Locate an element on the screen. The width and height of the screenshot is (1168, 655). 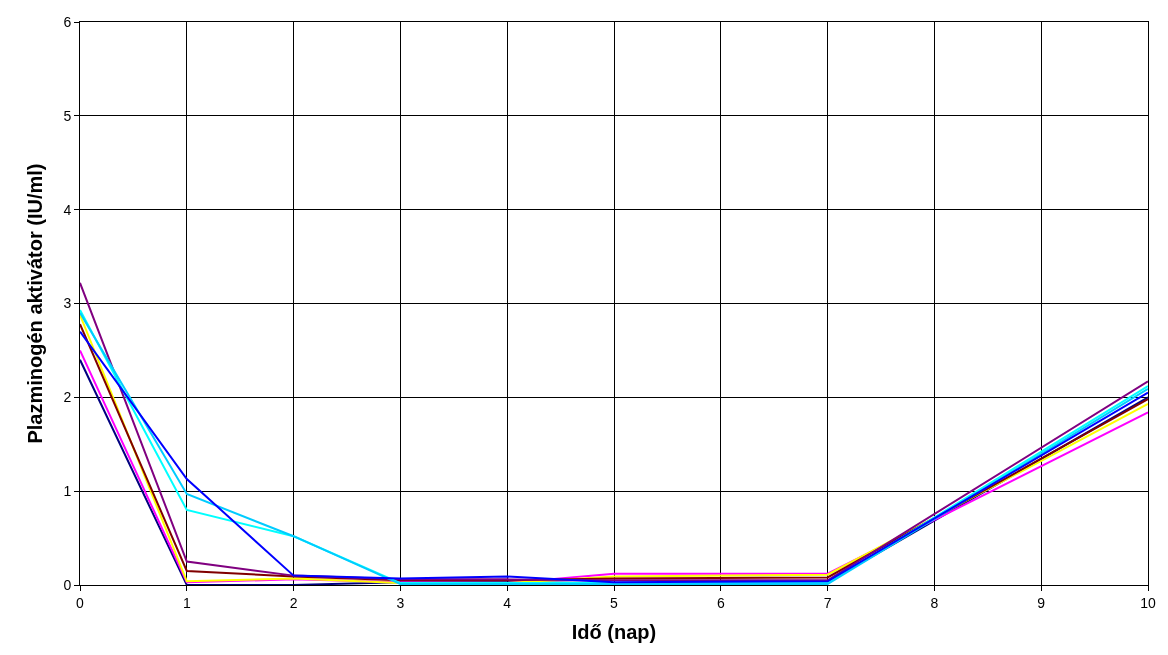
x-tick-label: 8 is located at coordinates (934, 602).